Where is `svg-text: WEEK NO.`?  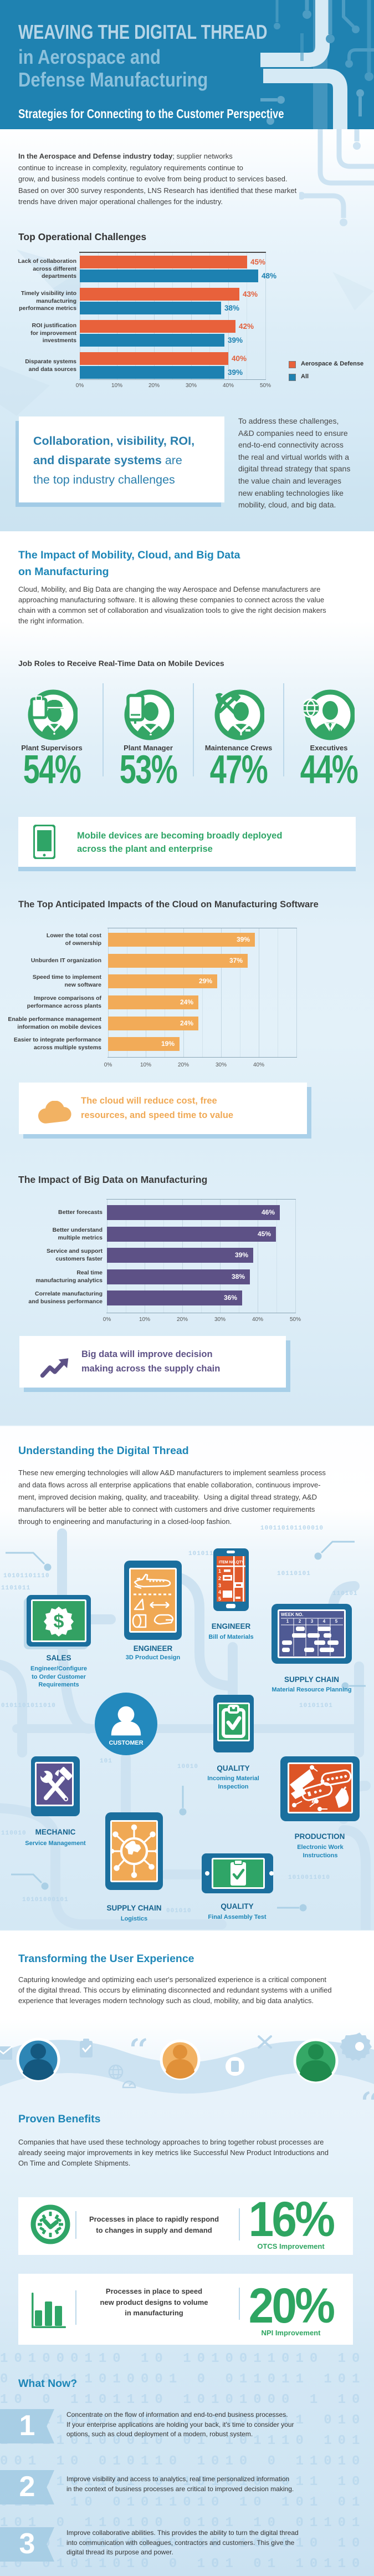 svg-text: WEEK NO. is located at coordinates (292, 1614).